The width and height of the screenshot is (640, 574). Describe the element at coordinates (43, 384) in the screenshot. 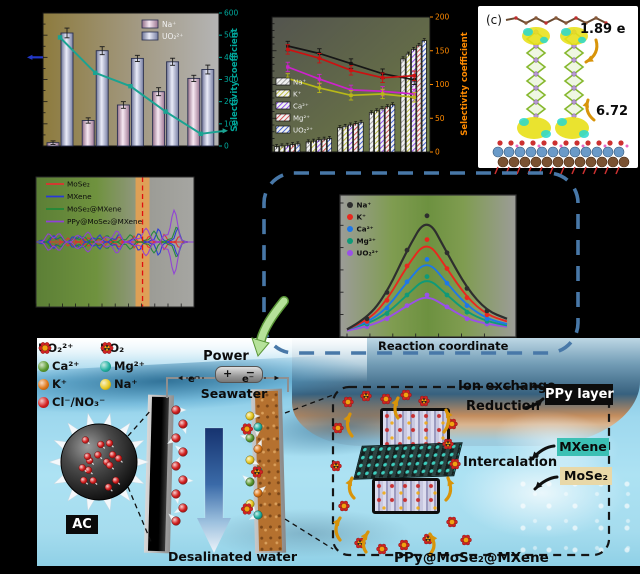

I see `K⁺-icon` at that location.